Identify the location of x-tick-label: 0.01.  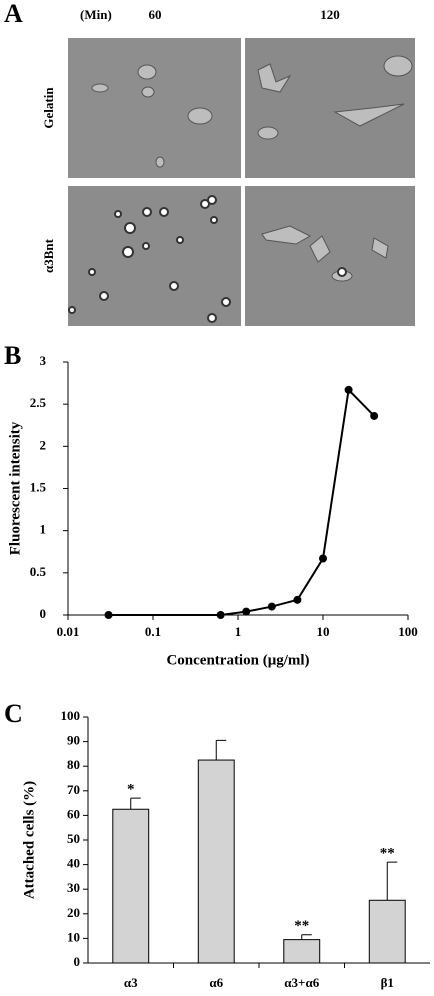
(68, 631).